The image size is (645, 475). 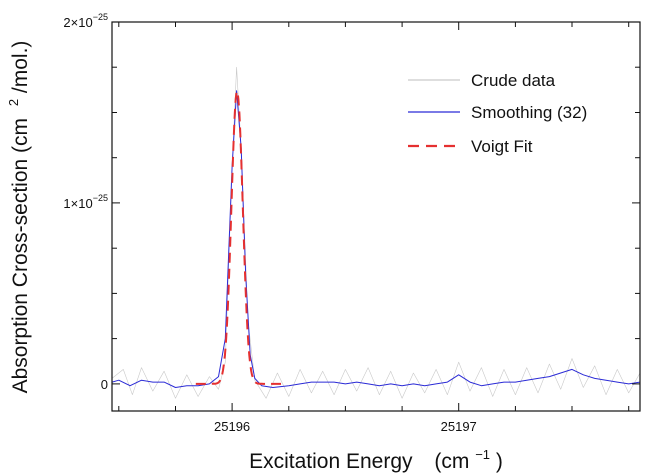 I want to click on x-axis-label-unit-exp: −1, so click(x=482, y=454).